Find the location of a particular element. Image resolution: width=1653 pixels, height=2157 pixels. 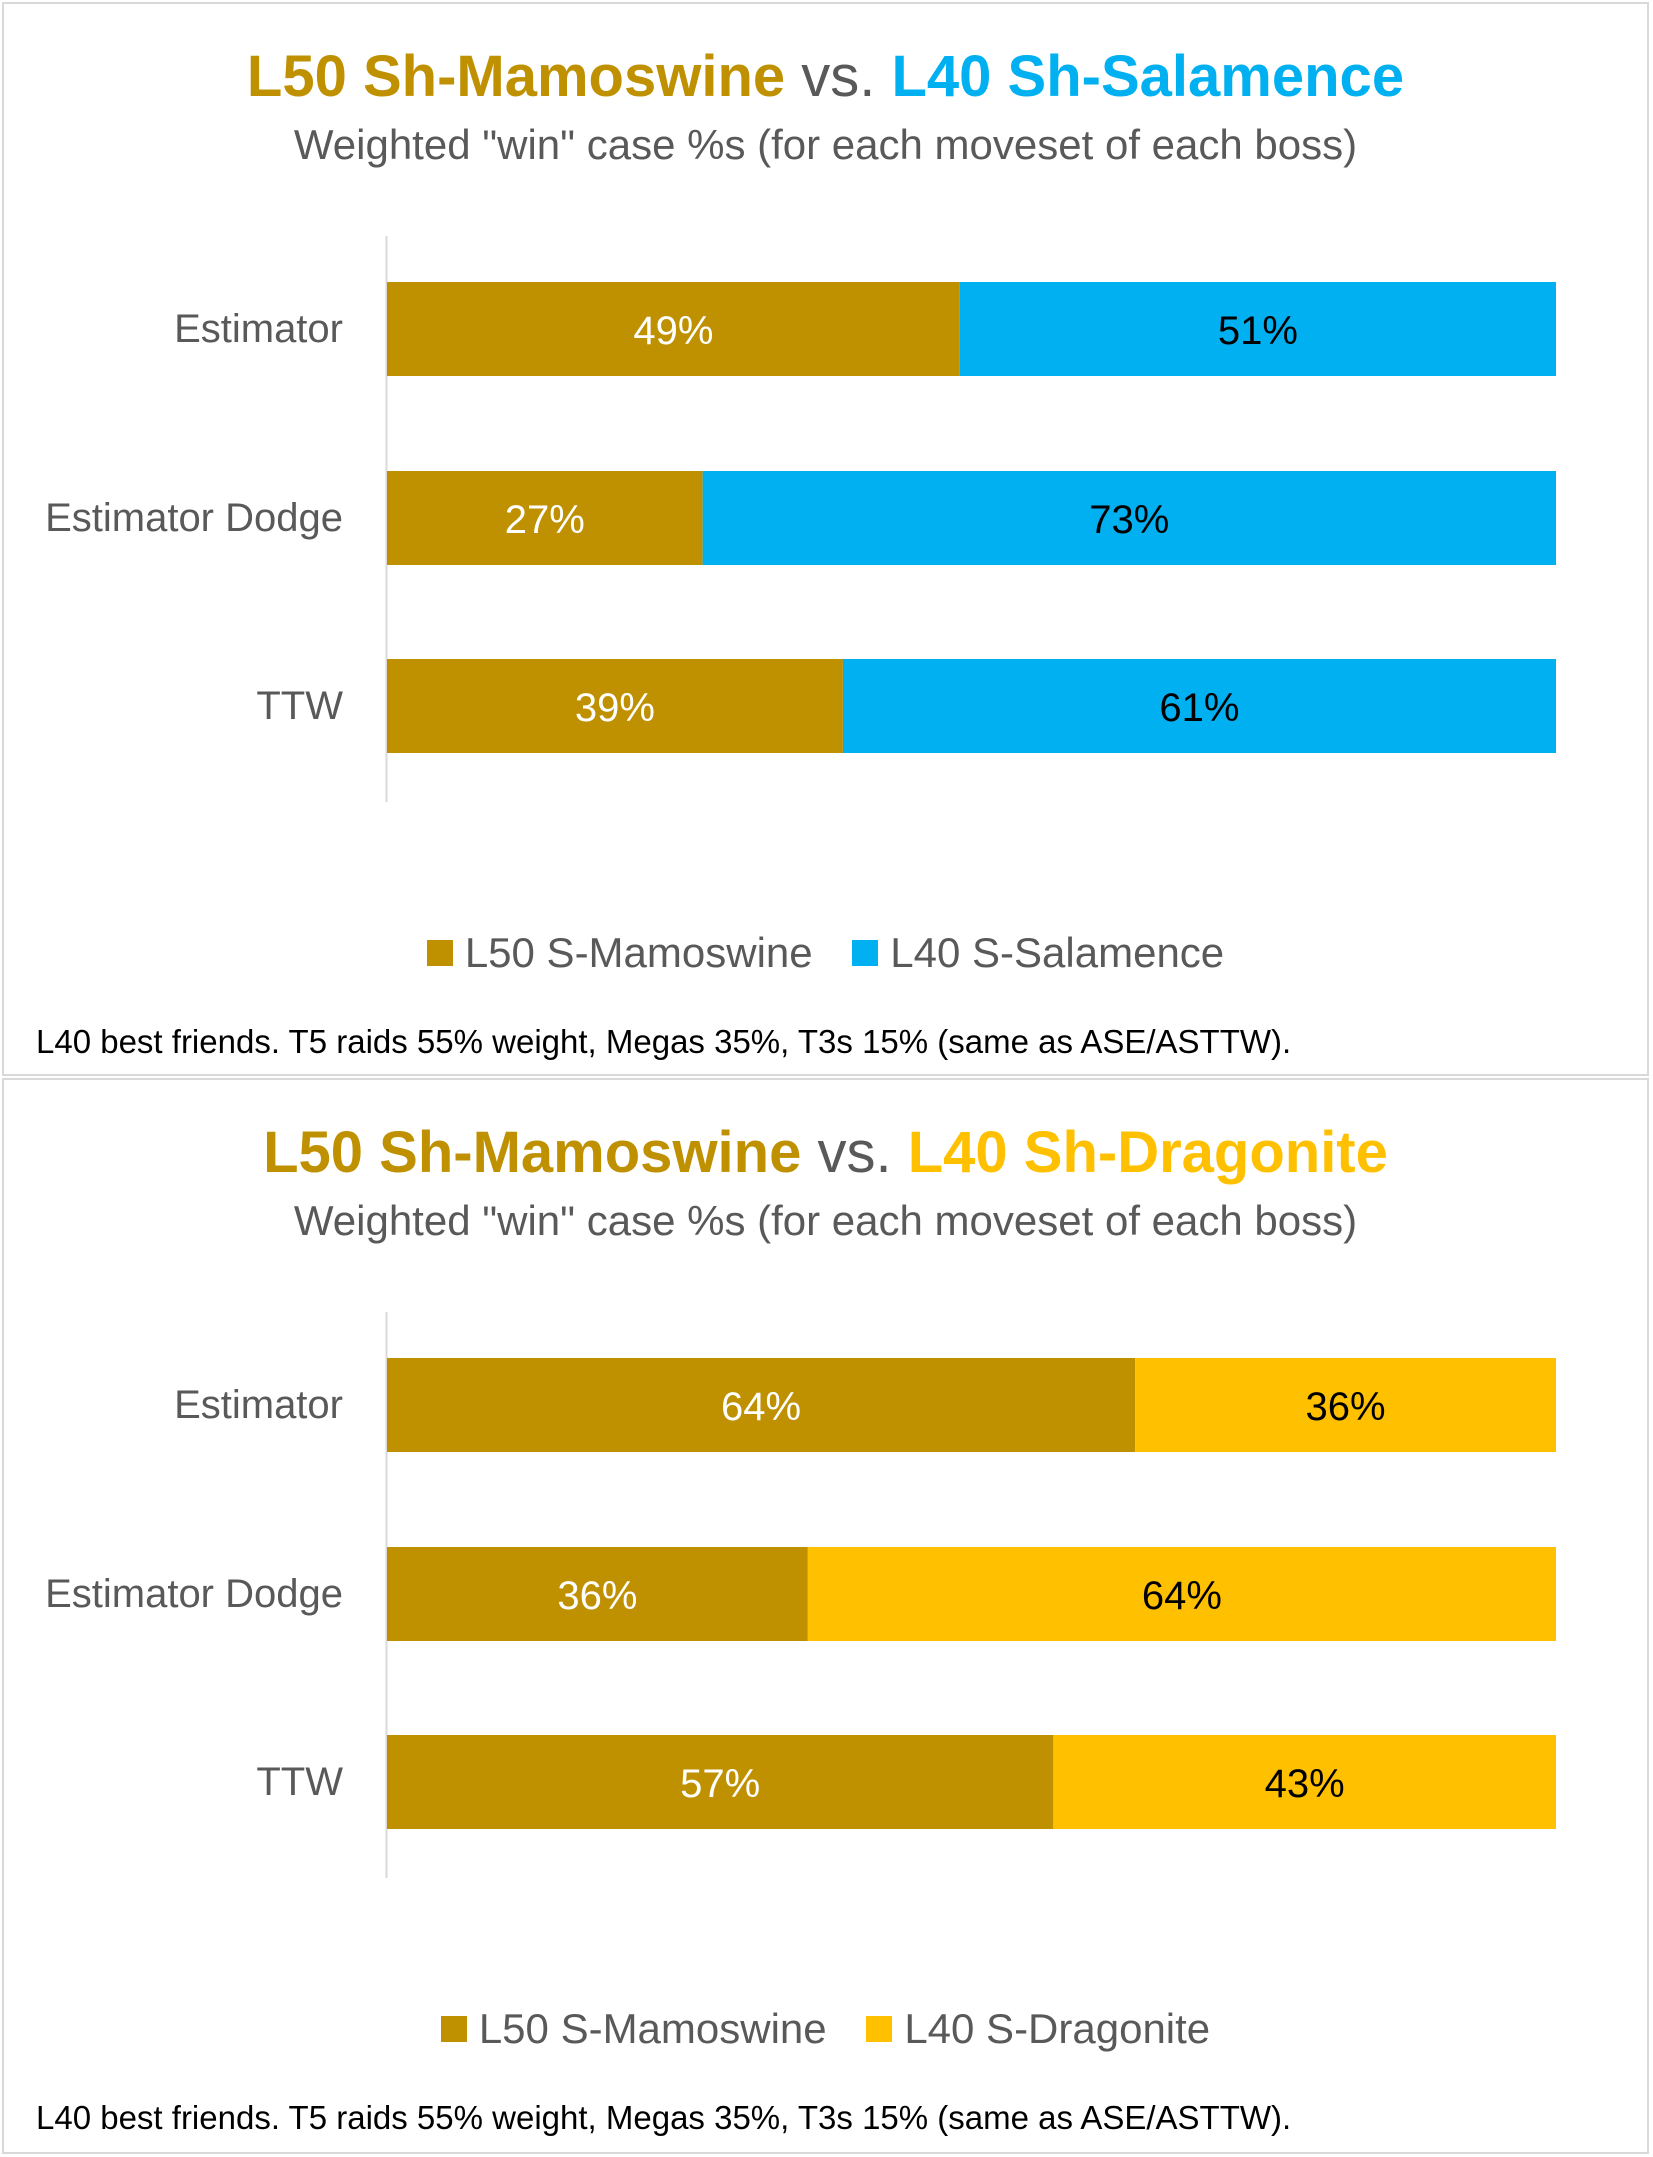

data-label: 73% is located at coordinates (1129, 520).